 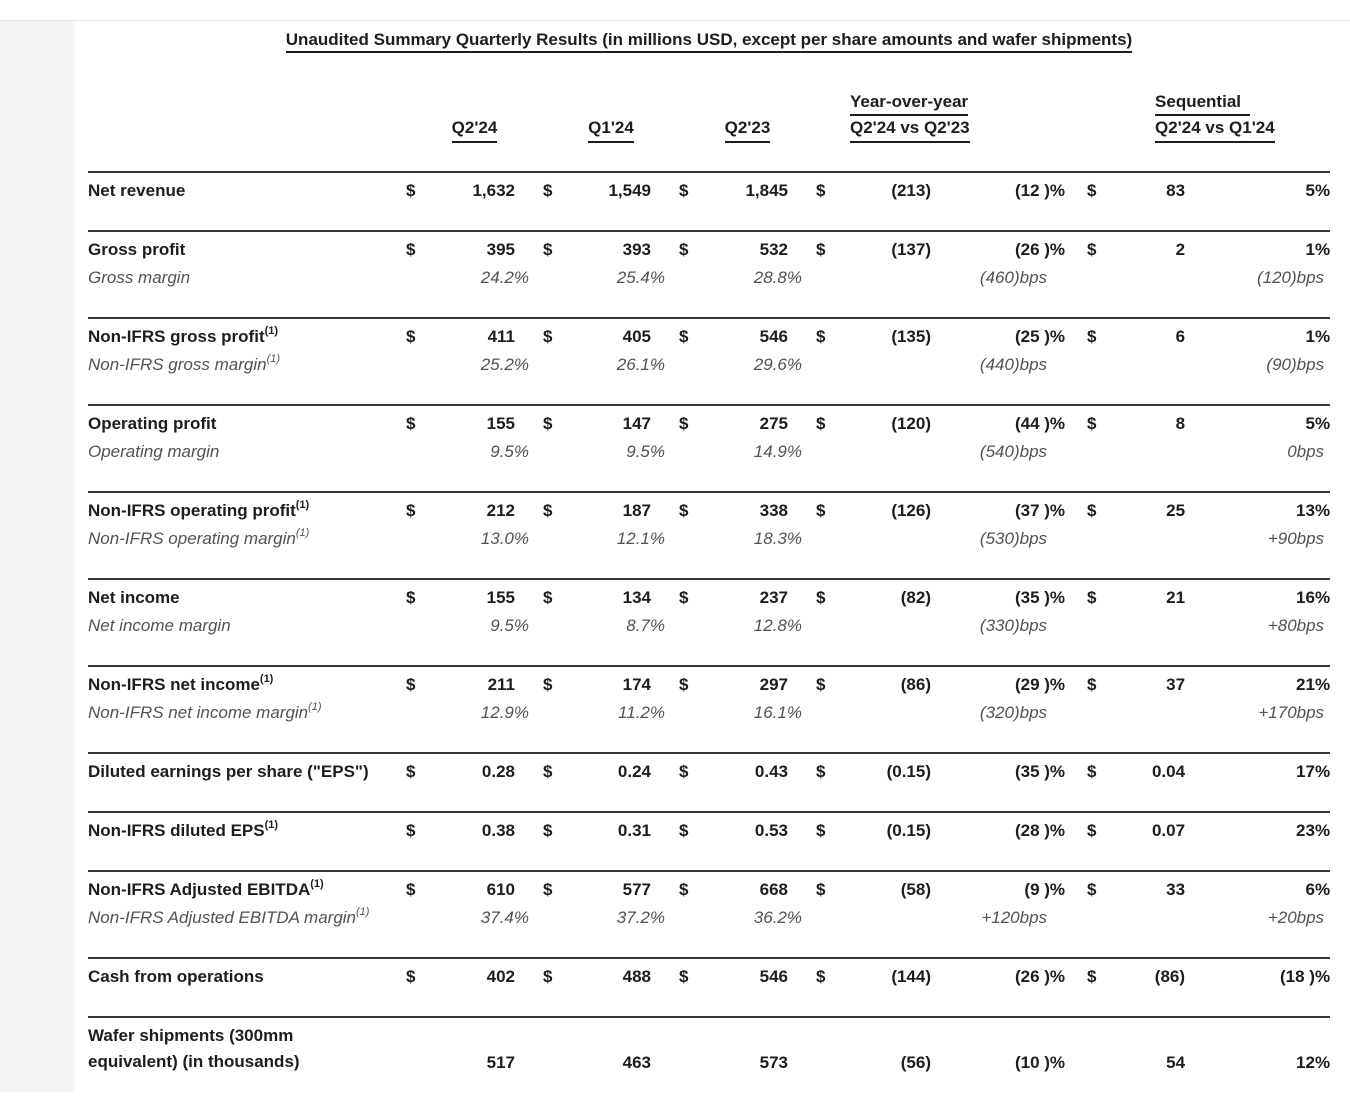 I want to click on yoy-pct-value: (35 )%, so click(x=1040, y=771).